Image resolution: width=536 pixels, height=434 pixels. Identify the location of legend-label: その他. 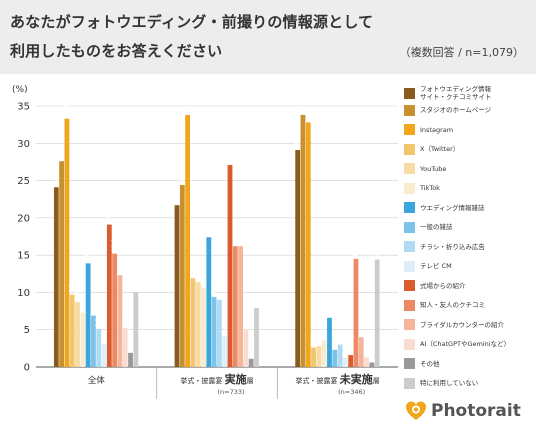
(430, 363).